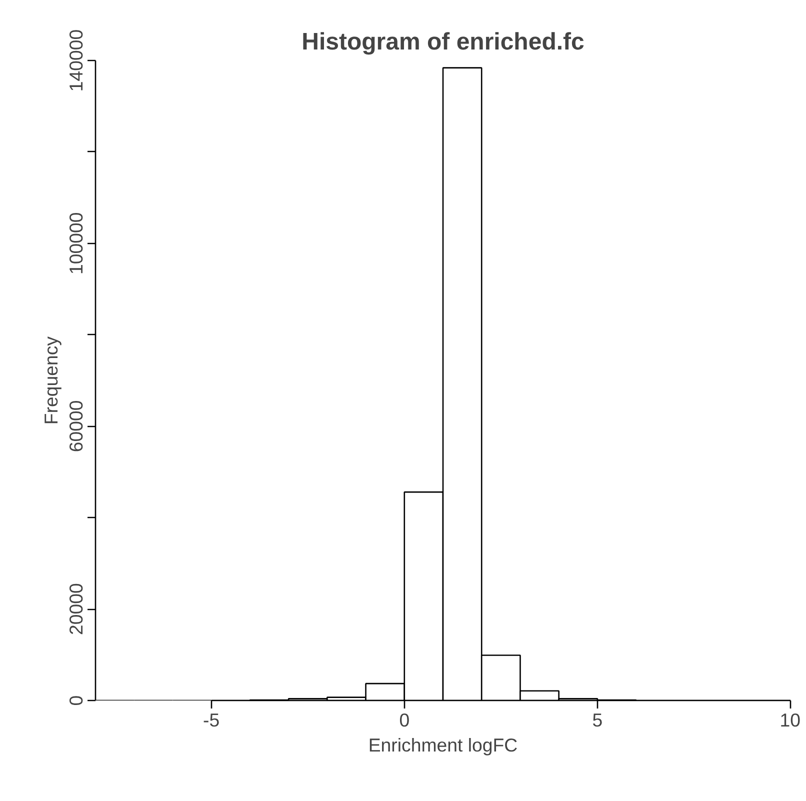 This screenshot has height=801, width=806. Describe the element at coordinates (597, 720) in the screenshot. I see `x-tick-label: 5` at that location.